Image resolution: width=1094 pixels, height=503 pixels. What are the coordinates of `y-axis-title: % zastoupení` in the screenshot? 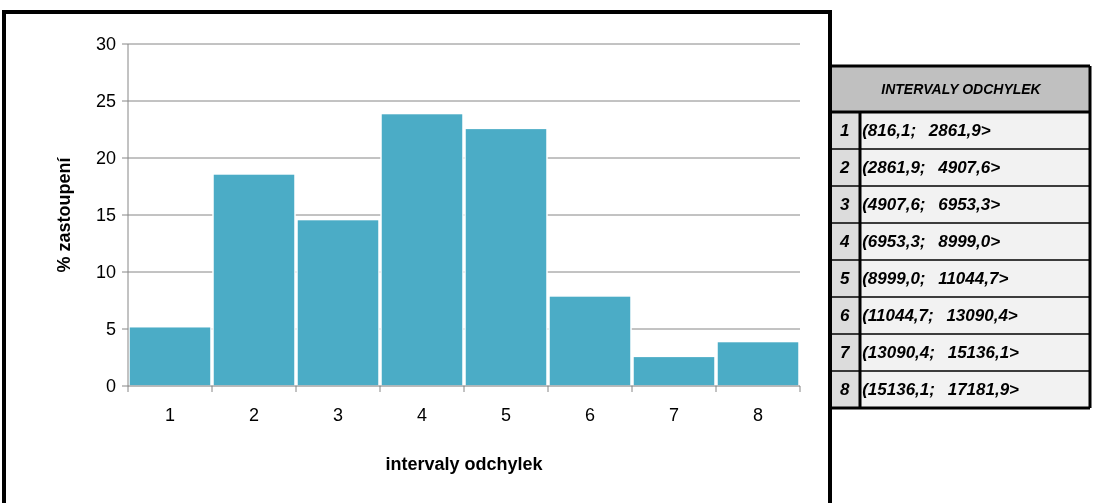 It's located at (64, 214).